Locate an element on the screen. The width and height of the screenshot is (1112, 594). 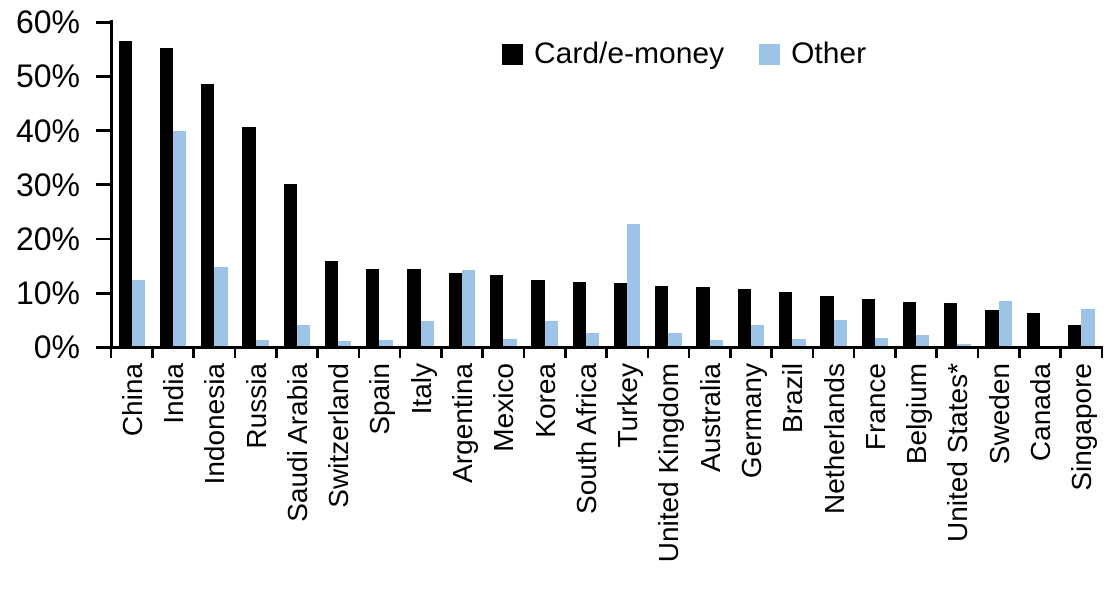
x-axis-label: Switzerland is located at coordinates (339, 435).